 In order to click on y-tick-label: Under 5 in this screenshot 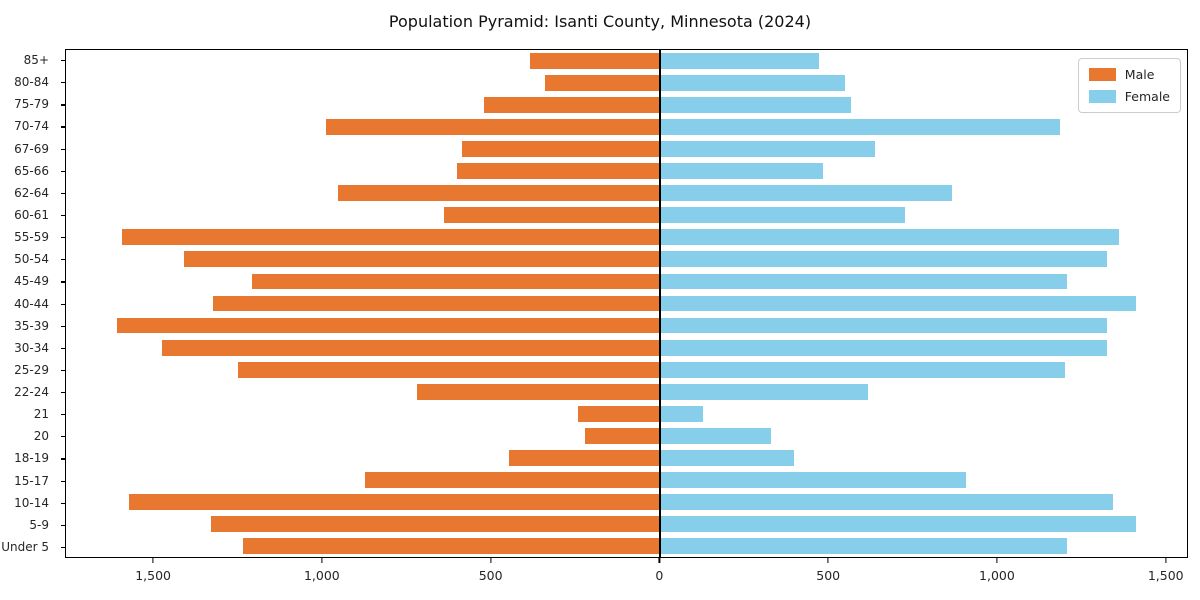, I will do `click(25, 546)`.